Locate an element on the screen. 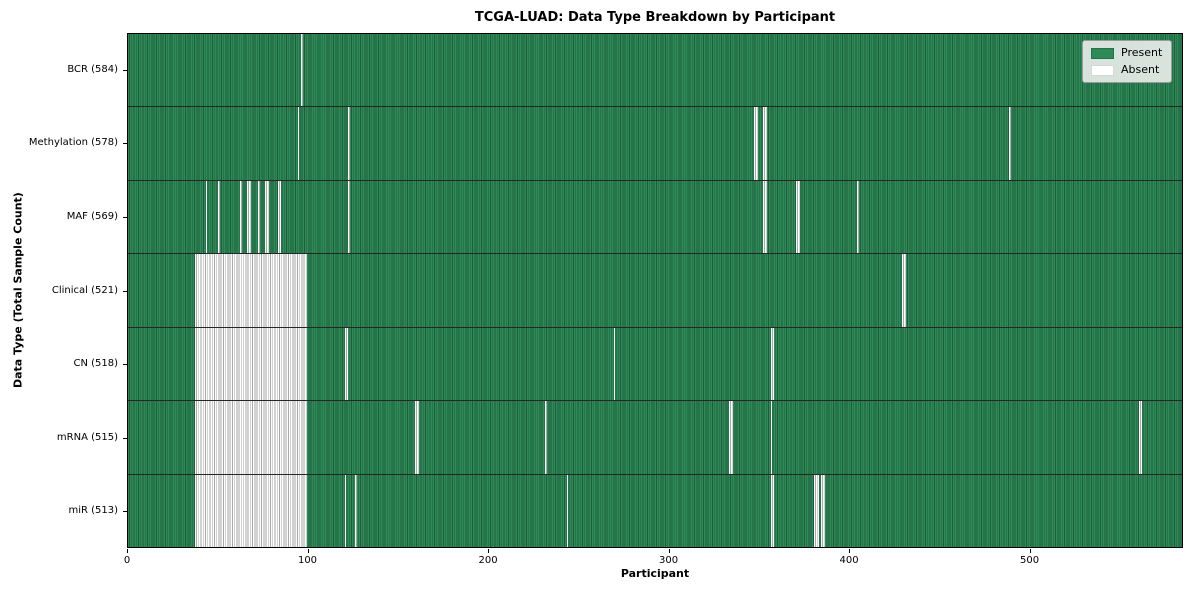  legend-item-present: Present is located at coordinates (1126, 53).